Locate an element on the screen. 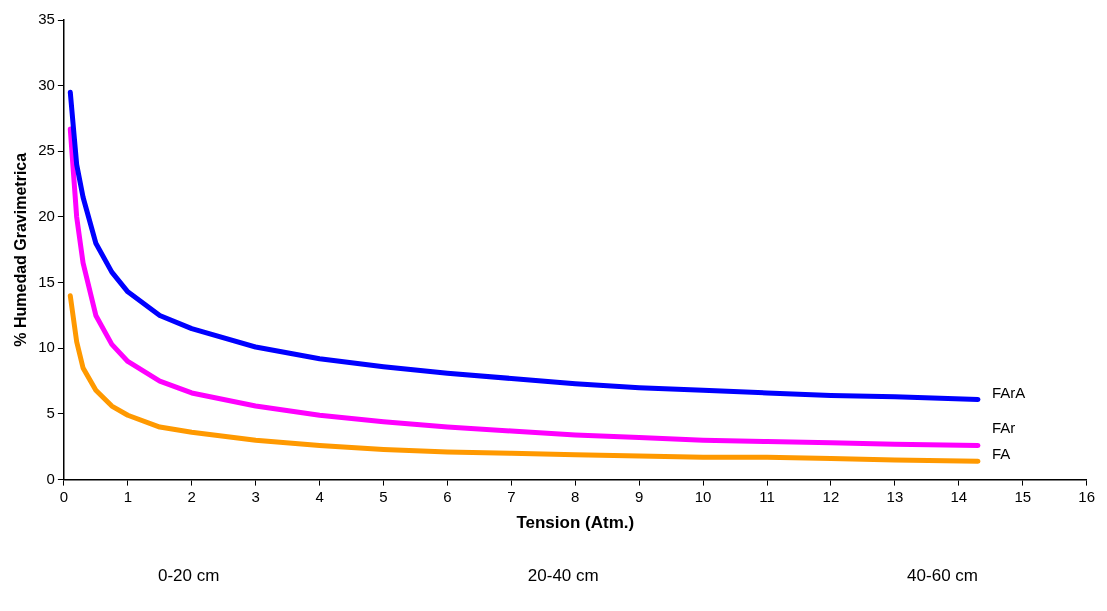  x-tick-label: 15 is located at coordinates (1023, 496).